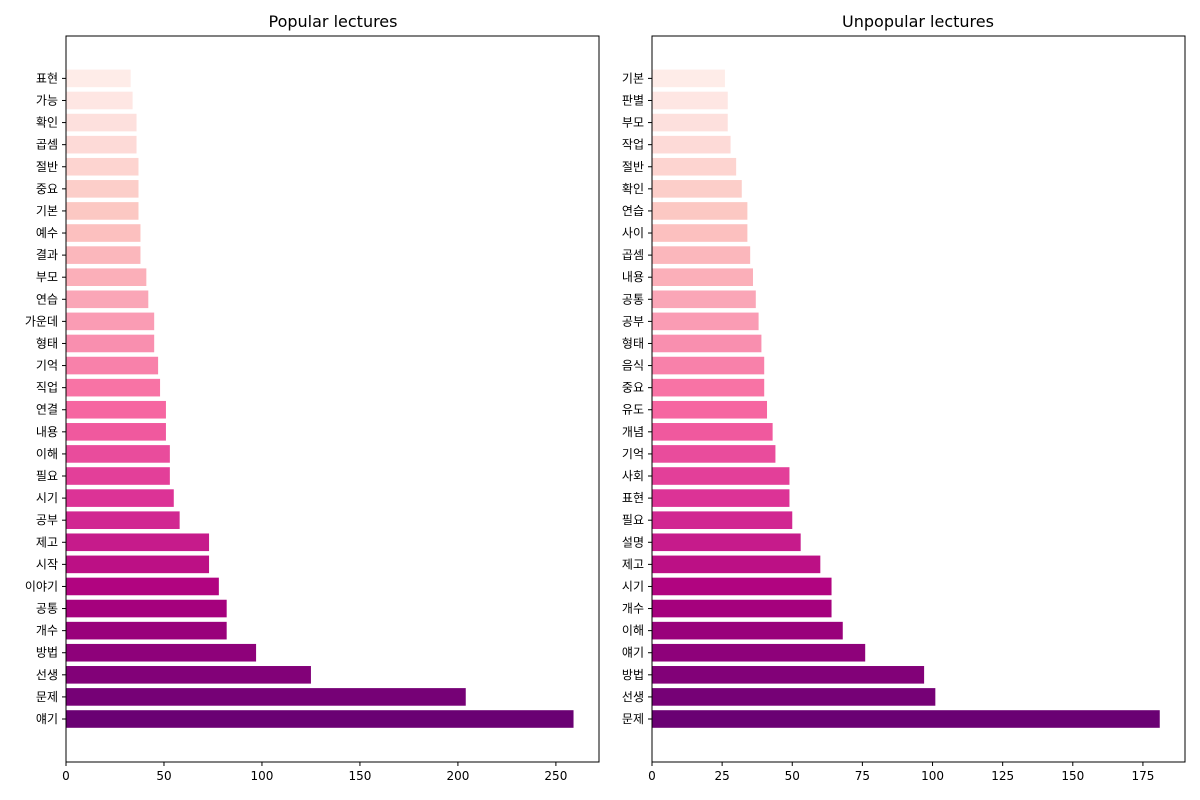 The image size is (1200, 800). I want to click on category-label: 시기, so click(47, 498).